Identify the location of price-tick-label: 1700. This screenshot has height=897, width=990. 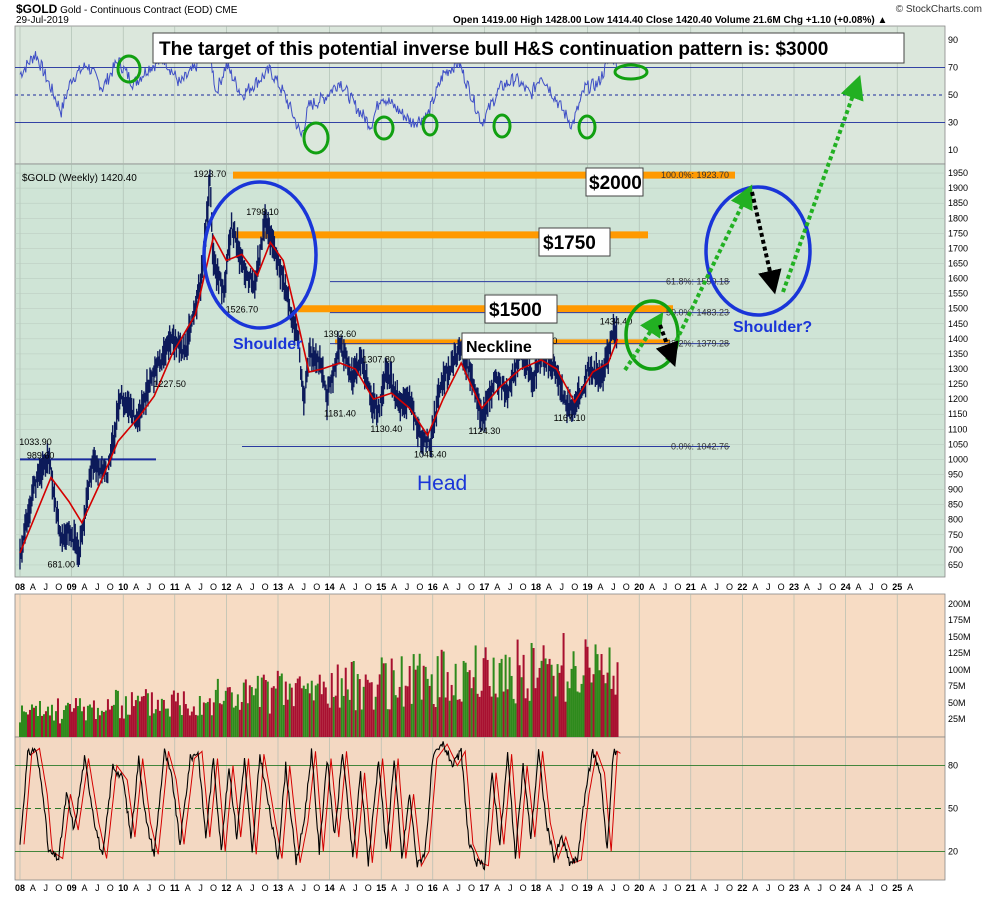
(958, 248).